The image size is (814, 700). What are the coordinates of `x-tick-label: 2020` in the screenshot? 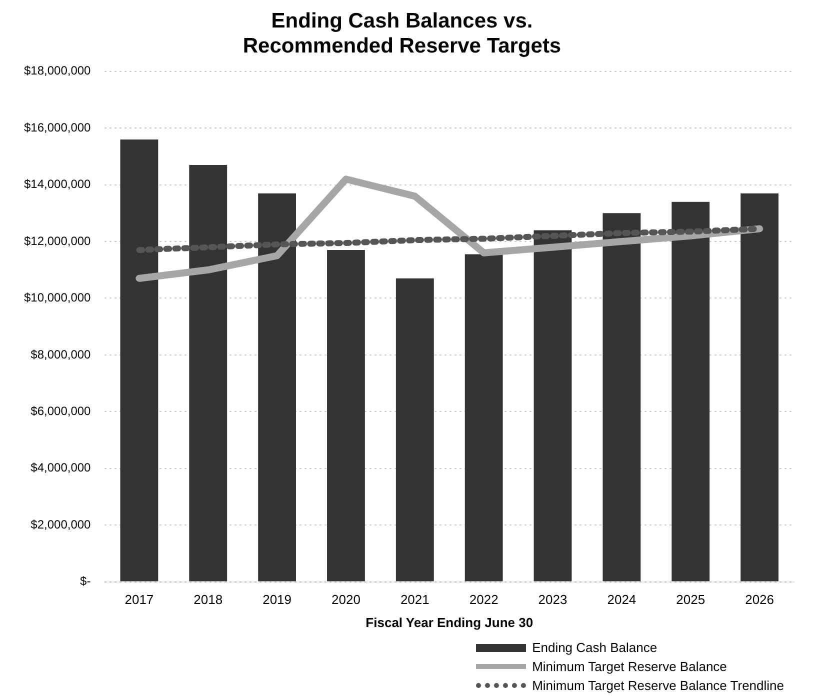 It's located at (346, 600).